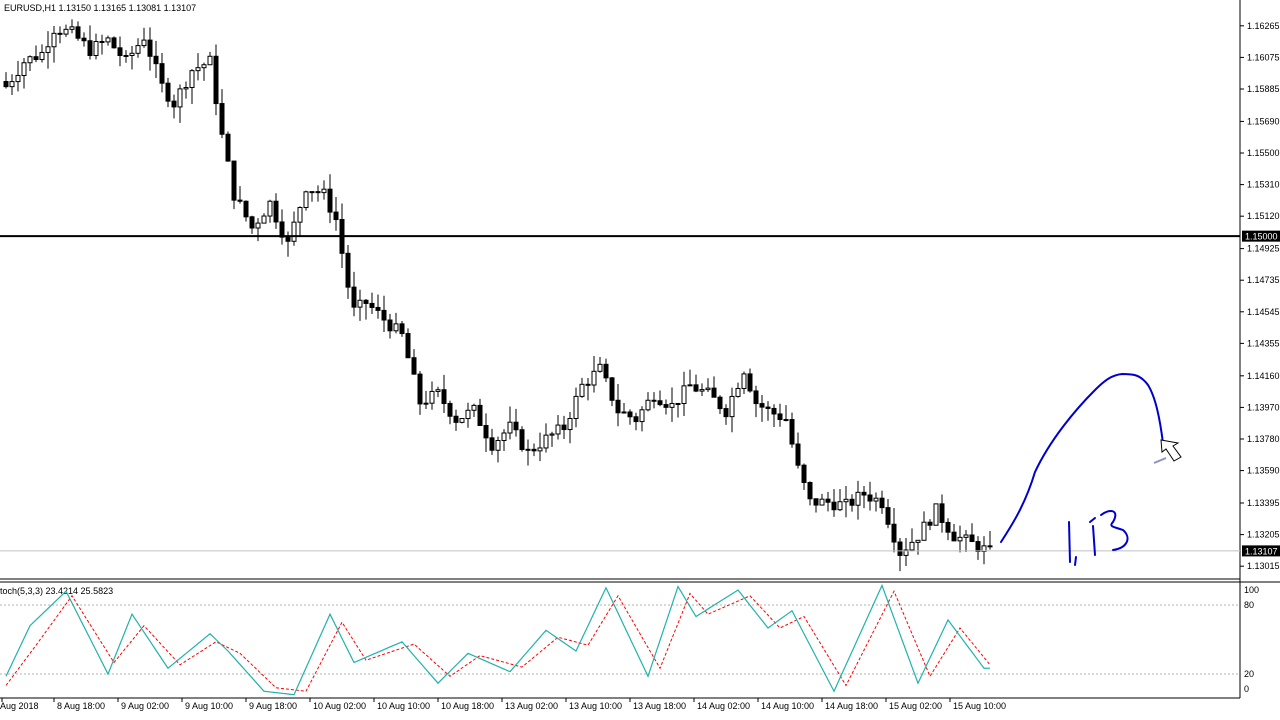  I want to click on price-tick-label: 1.14545, so click(1263, 312).